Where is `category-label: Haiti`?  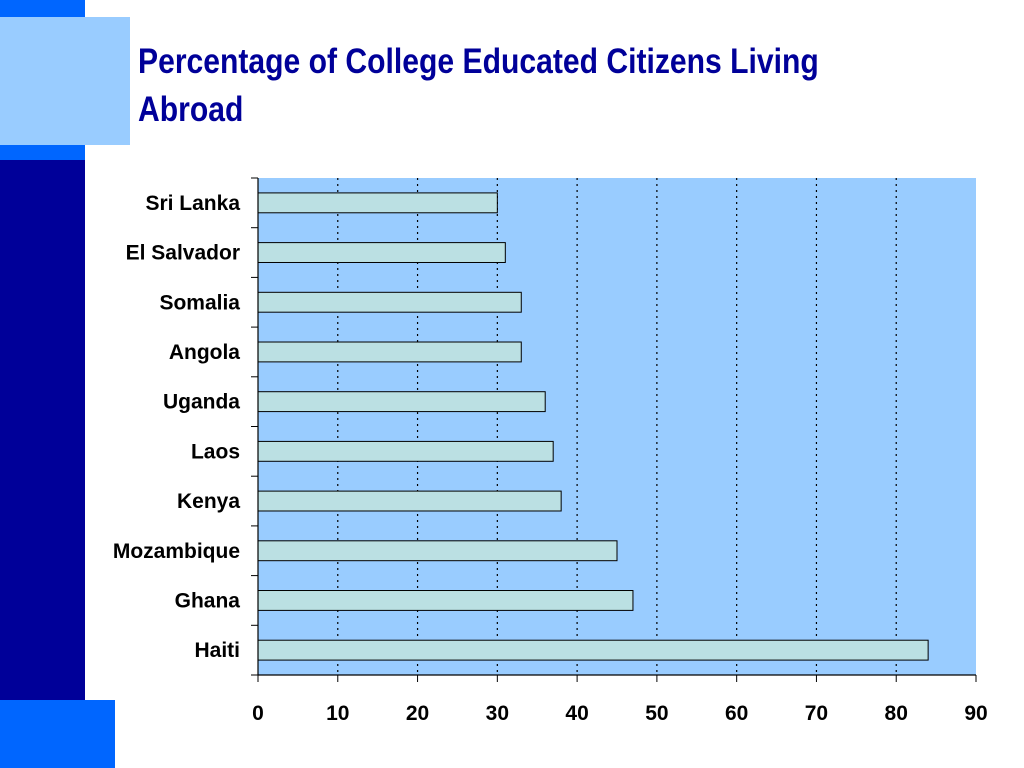
category-label: Haiti is located at coordinates (217, 650).